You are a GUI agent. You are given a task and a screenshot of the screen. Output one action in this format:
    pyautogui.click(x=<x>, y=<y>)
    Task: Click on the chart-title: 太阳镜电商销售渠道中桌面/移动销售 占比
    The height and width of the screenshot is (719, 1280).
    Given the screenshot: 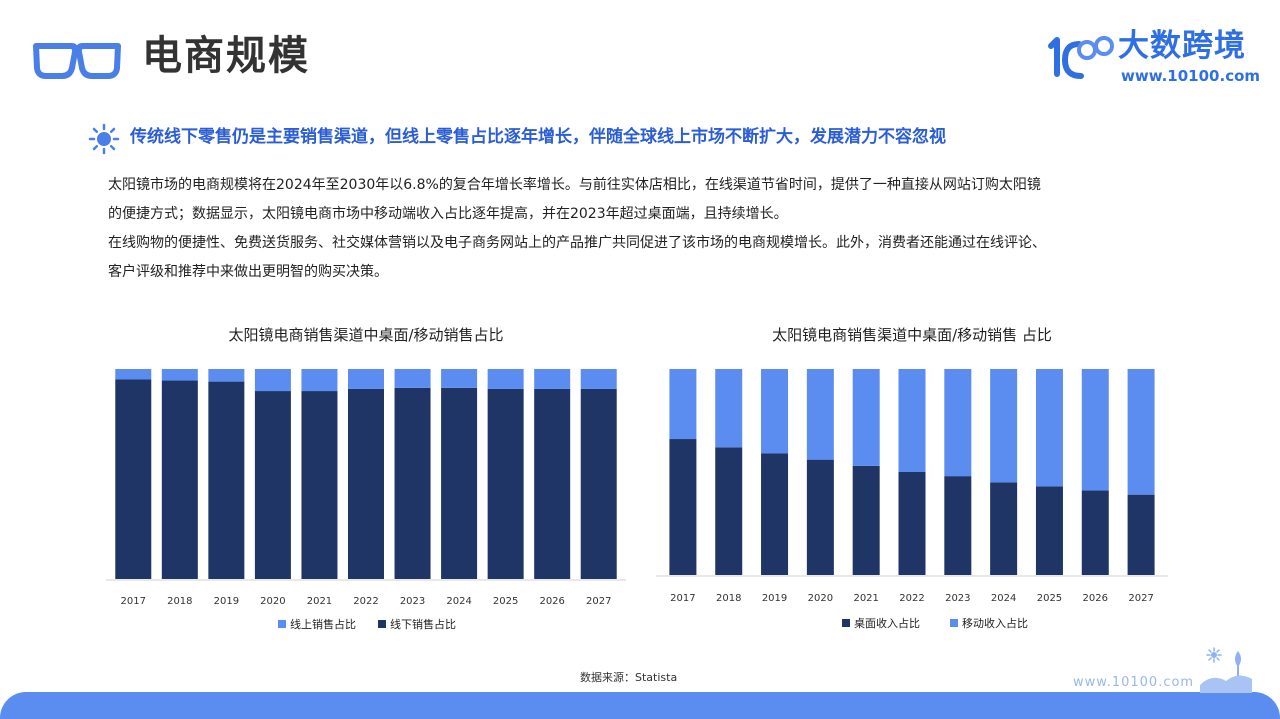 What is the action you would take?
    pyautogui.click(x=912, y=335)
    